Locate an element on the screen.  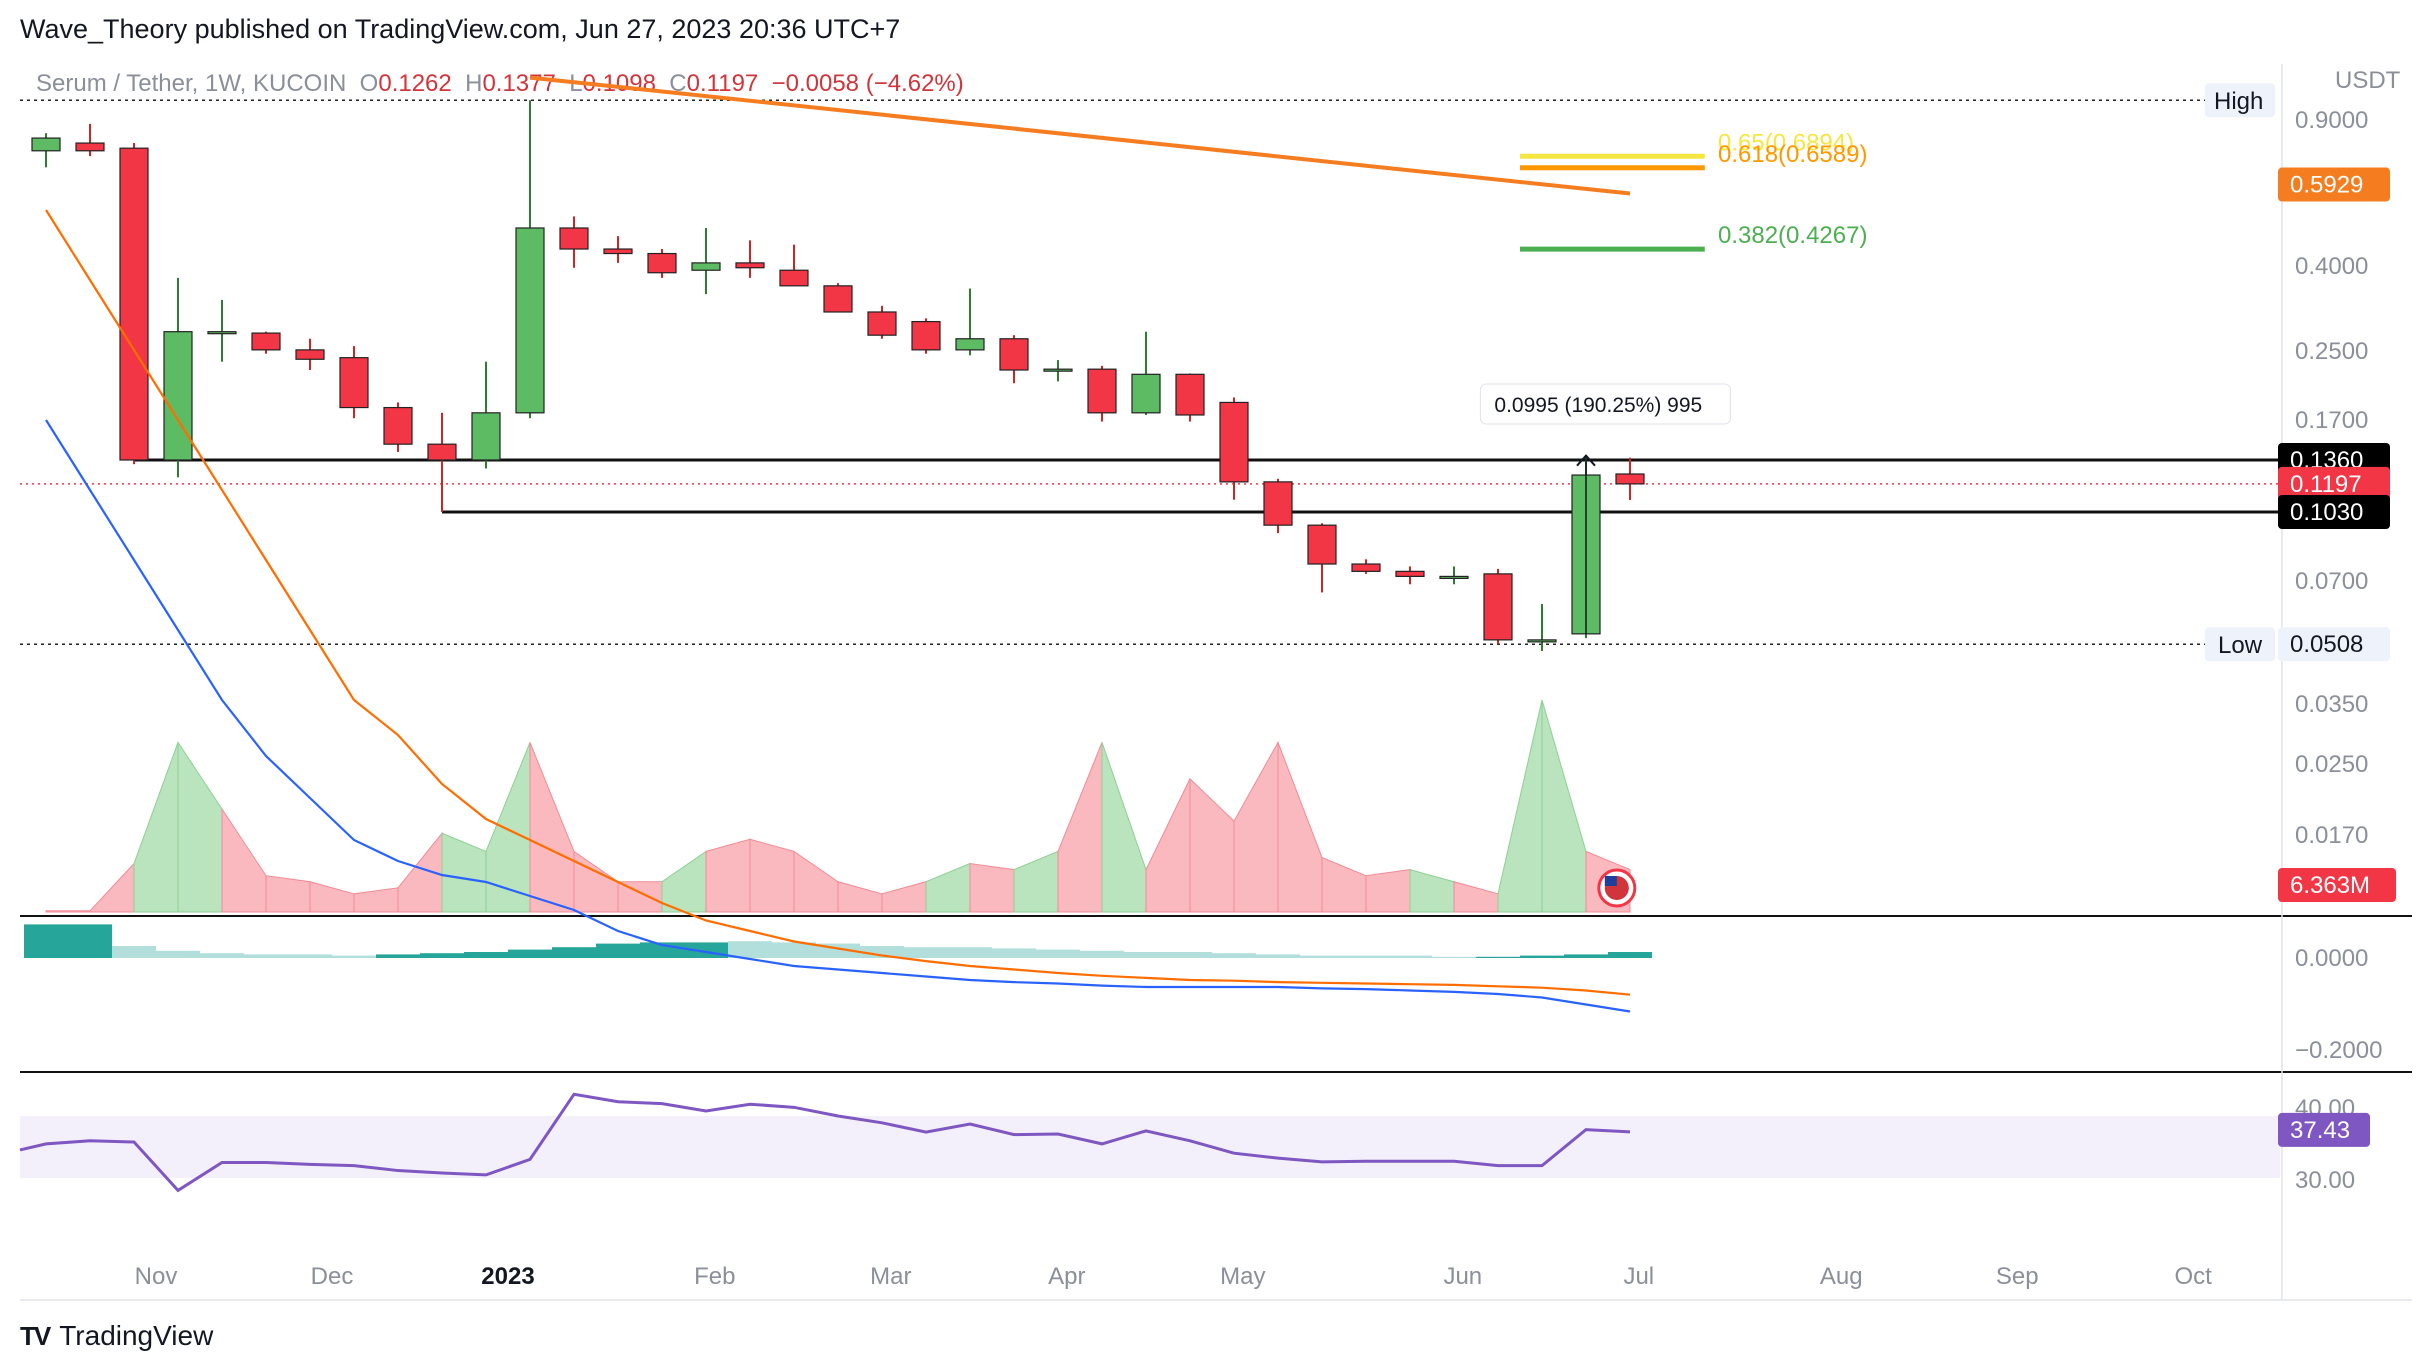
y-tick-label: 30.00 is located at coordinates (2325, 1180).